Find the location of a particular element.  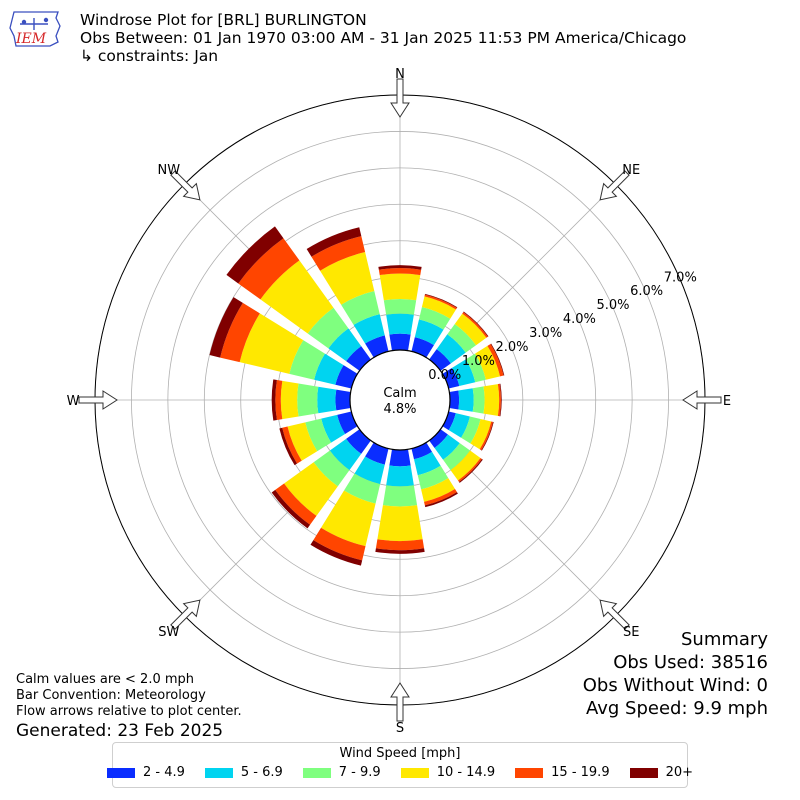

title-line-3: ↳ constraints: Jan is located at coordinates (149, 56).